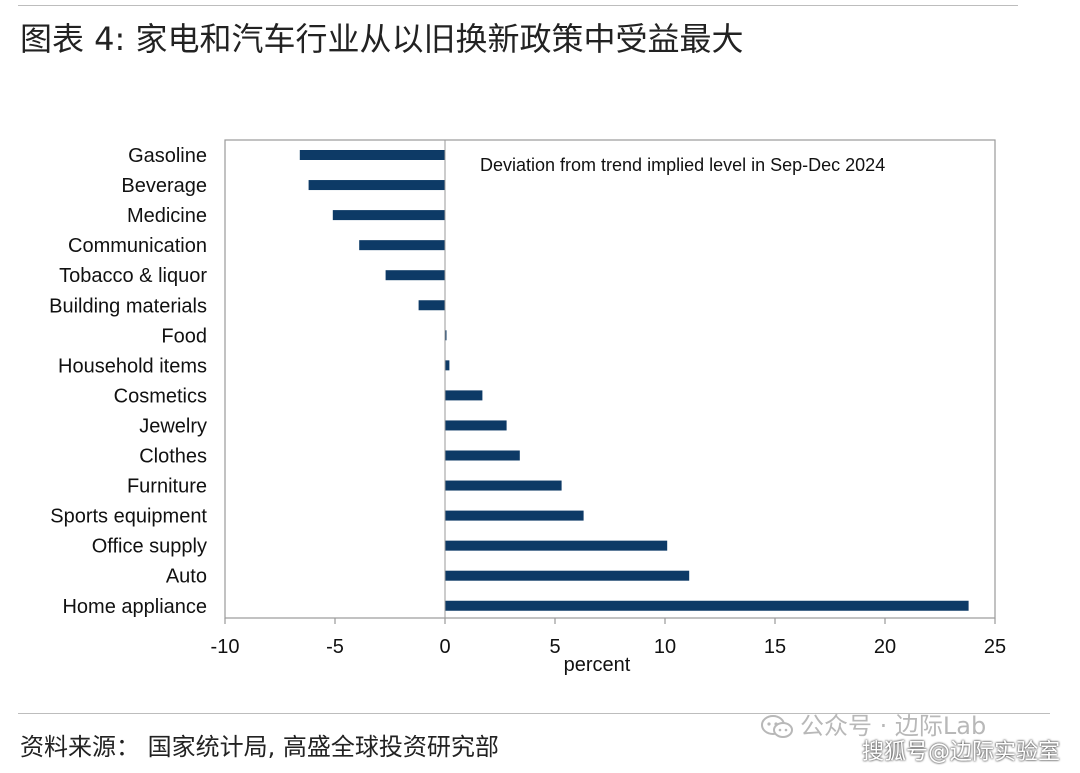 The width and height of the screenshot is (1080, 773). What do you see at coordinates (132, 366) in the screenshot?
I see `y-tick-label: Household items` at bounding box center [132, 366].